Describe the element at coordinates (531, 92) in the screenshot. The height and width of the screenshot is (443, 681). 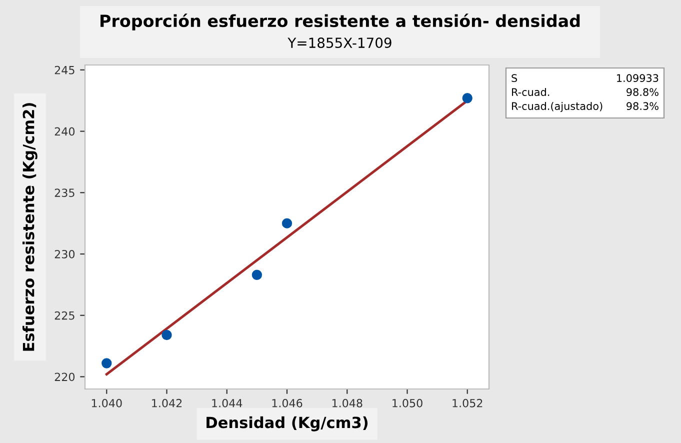
I see `text: R-cuad.` at that location.